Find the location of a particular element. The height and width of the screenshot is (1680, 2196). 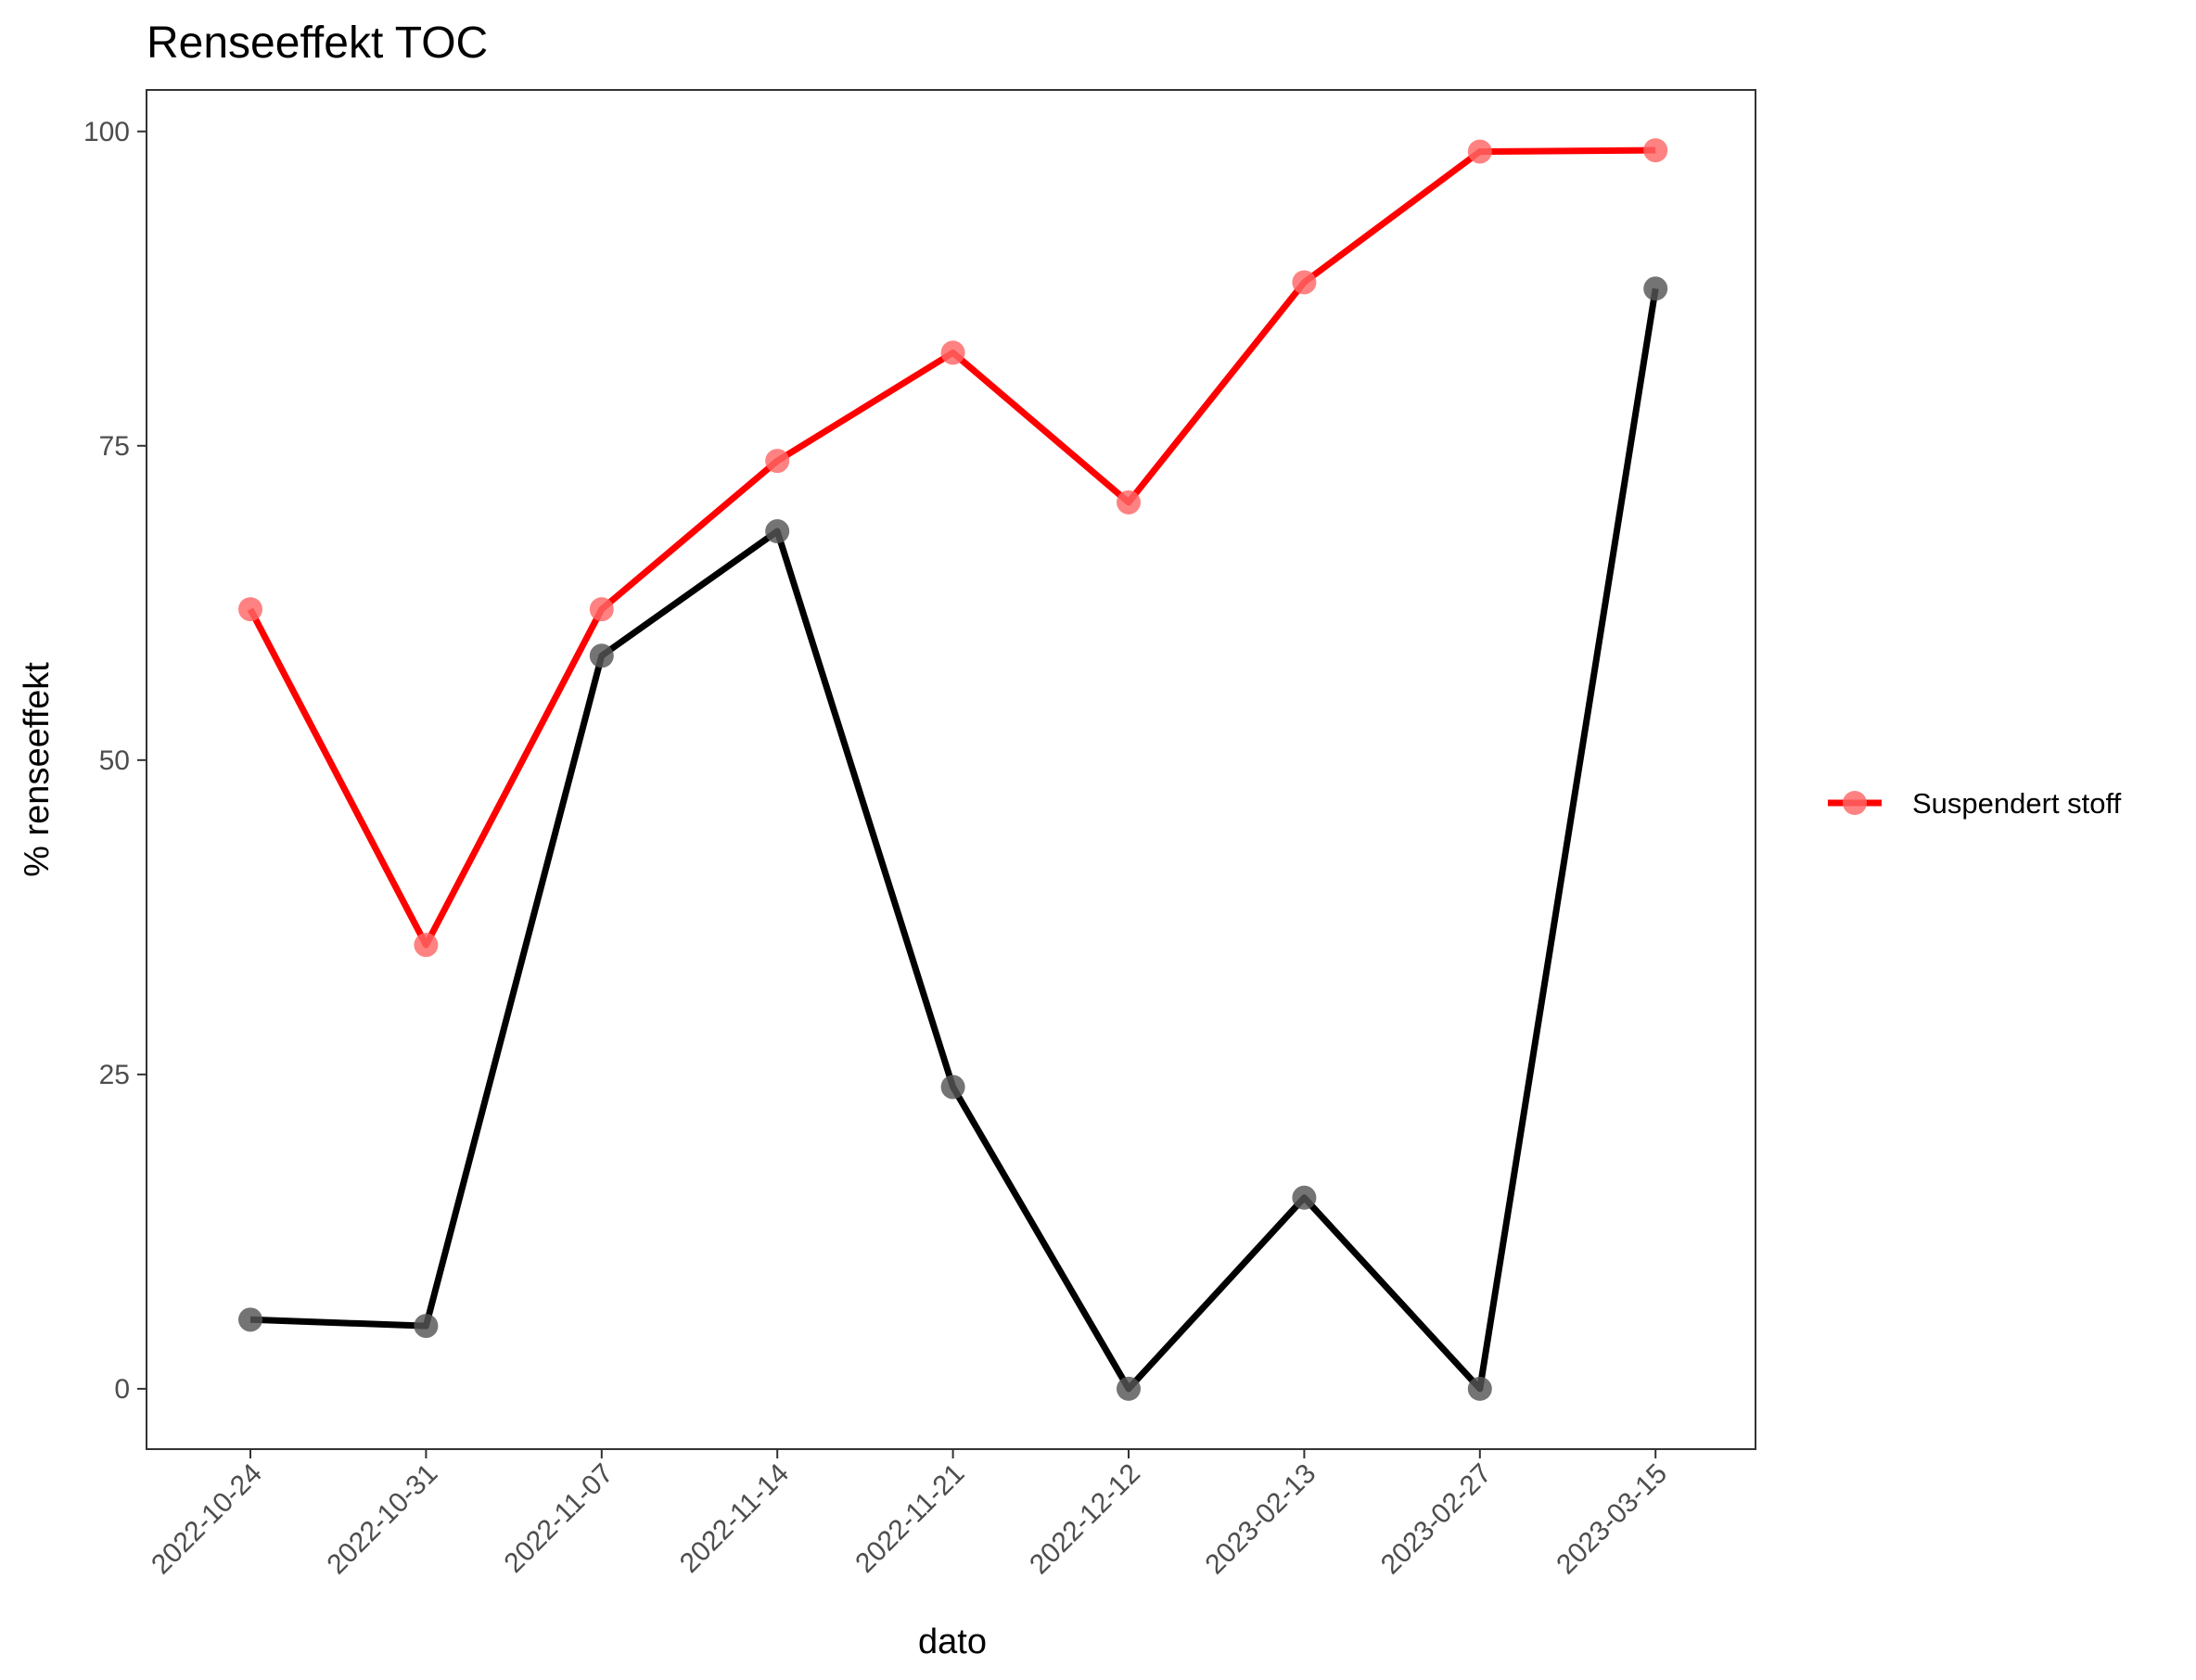

x-tick-label: 2023-02-27 is located at coordinates (1436, 1519).